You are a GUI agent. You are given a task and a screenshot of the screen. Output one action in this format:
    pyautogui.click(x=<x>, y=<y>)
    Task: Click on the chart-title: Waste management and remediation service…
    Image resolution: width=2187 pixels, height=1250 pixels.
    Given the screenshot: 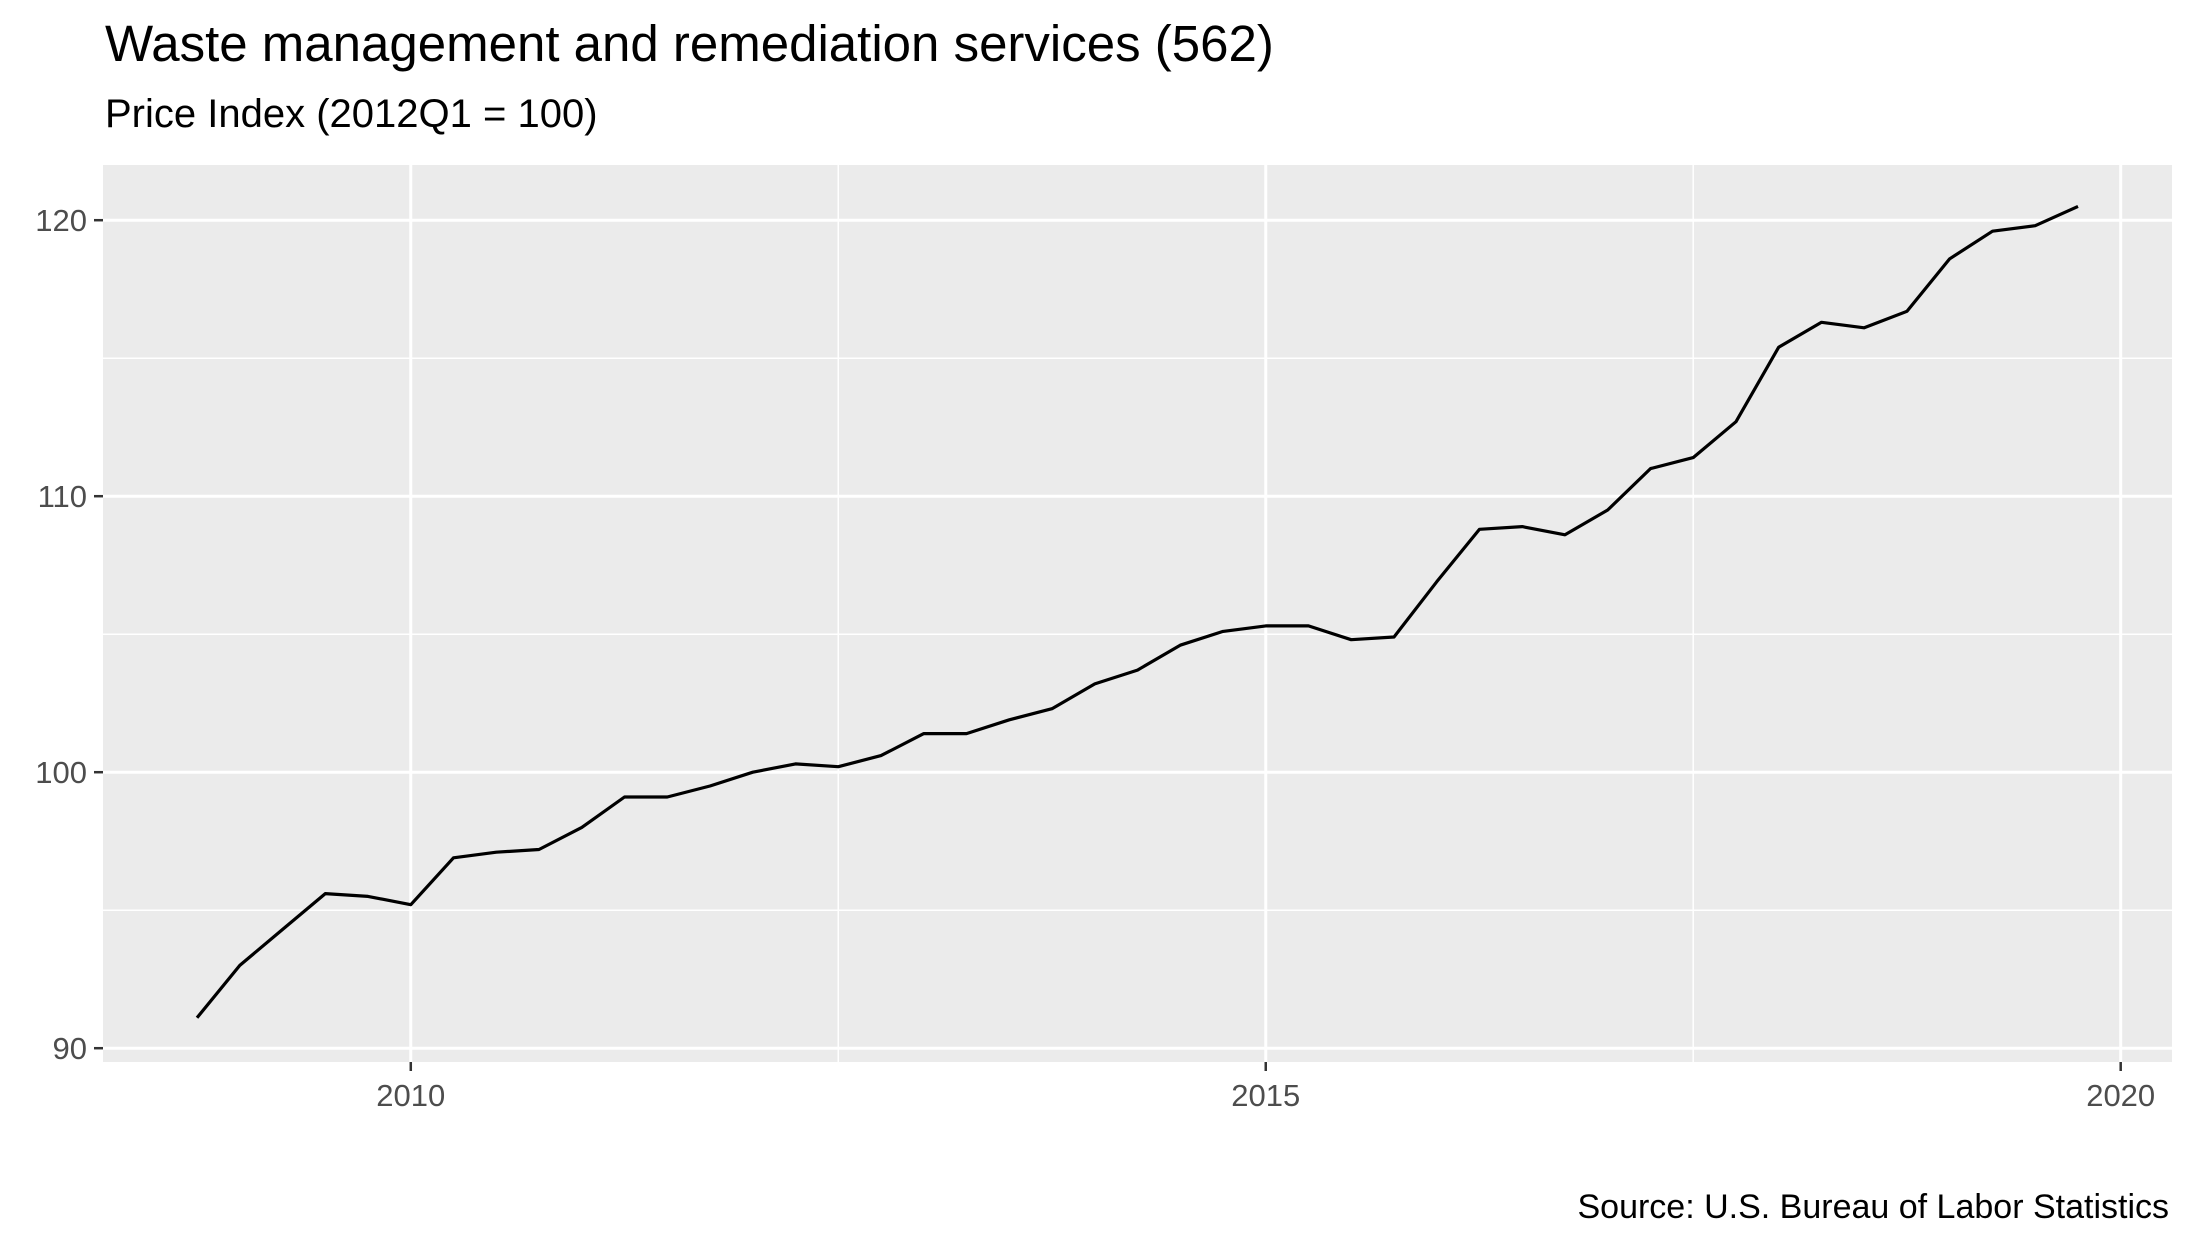 What is the action you would take?
    pyautogui.click(x=689, y=43)
    